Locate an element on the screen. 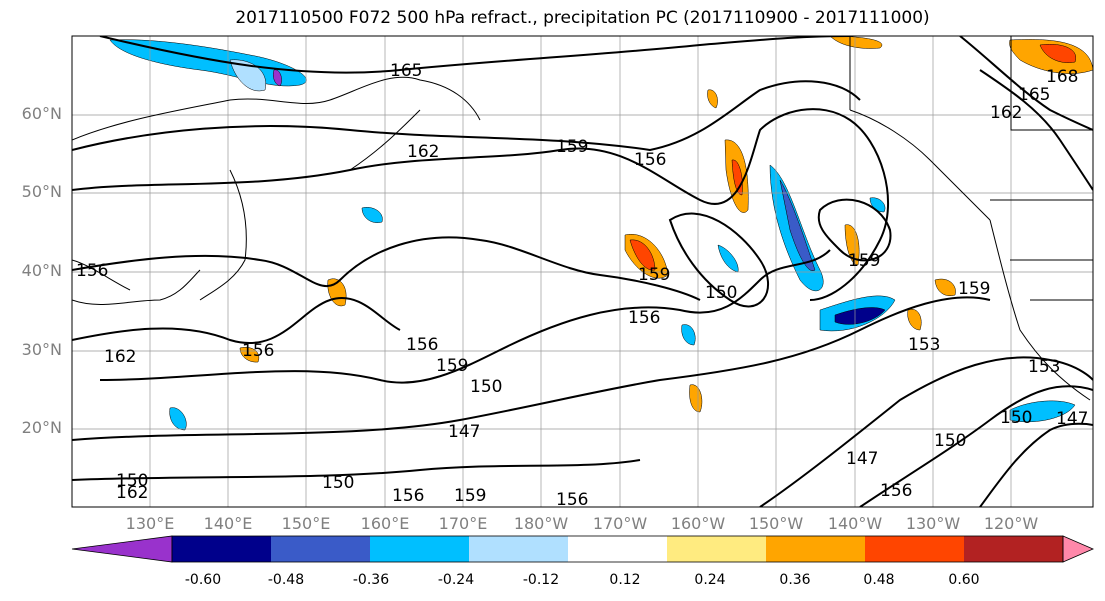 This screenshot has width=1105, height=601. lon-label: 130°E is located at coordinates (150, 523).